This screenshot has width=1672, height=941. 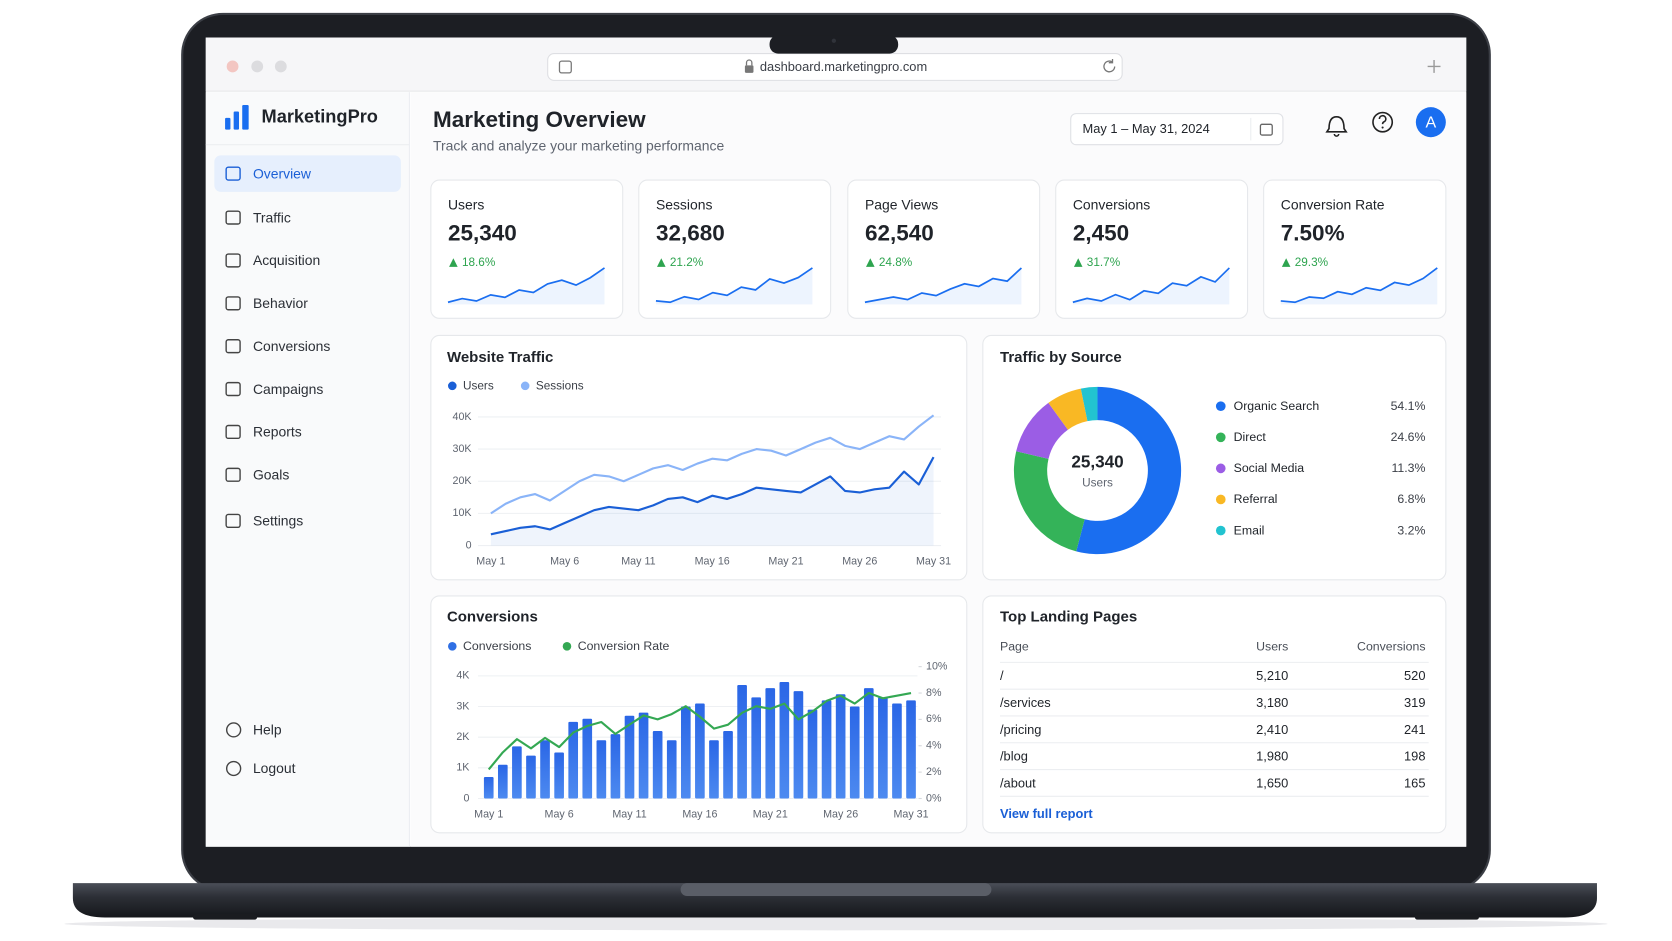 What do you see at coordinates (282, 173) in the screenshot?
I see `nav-item: Overview` at bounding box center [282, 173].